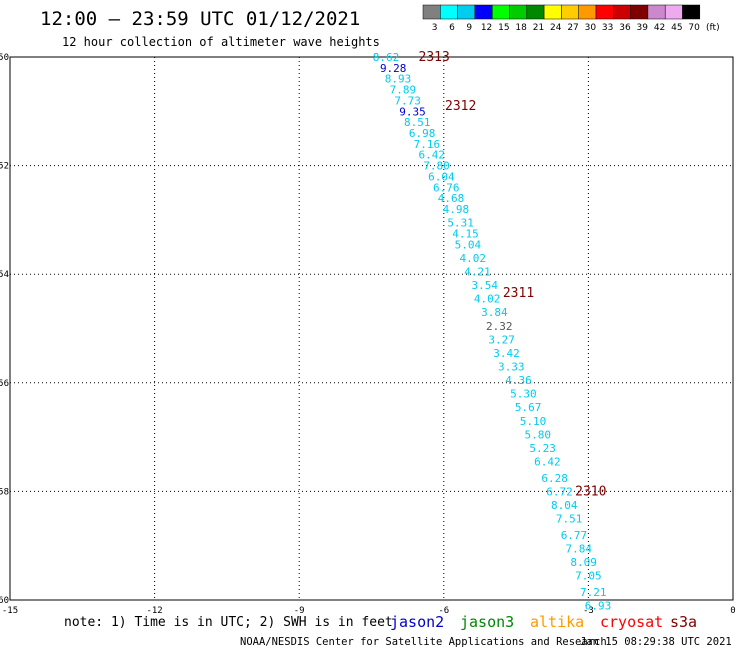  Describe the element at coordinates (593, 592) in the screenshot. I see `swh-point-label: 7.21` at that location.